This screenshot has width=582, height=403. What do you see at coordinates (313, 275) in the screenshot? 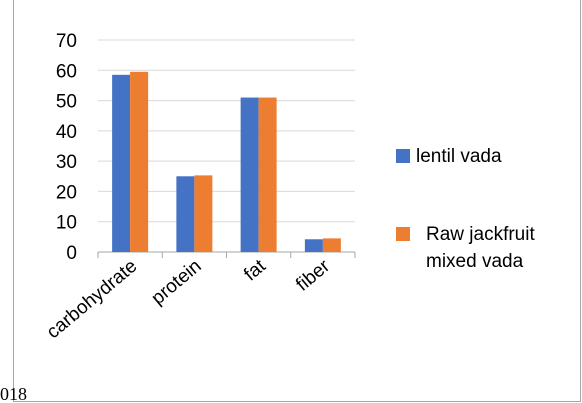
I see `x-category-label: fiber` at bounding box center [313, 275].